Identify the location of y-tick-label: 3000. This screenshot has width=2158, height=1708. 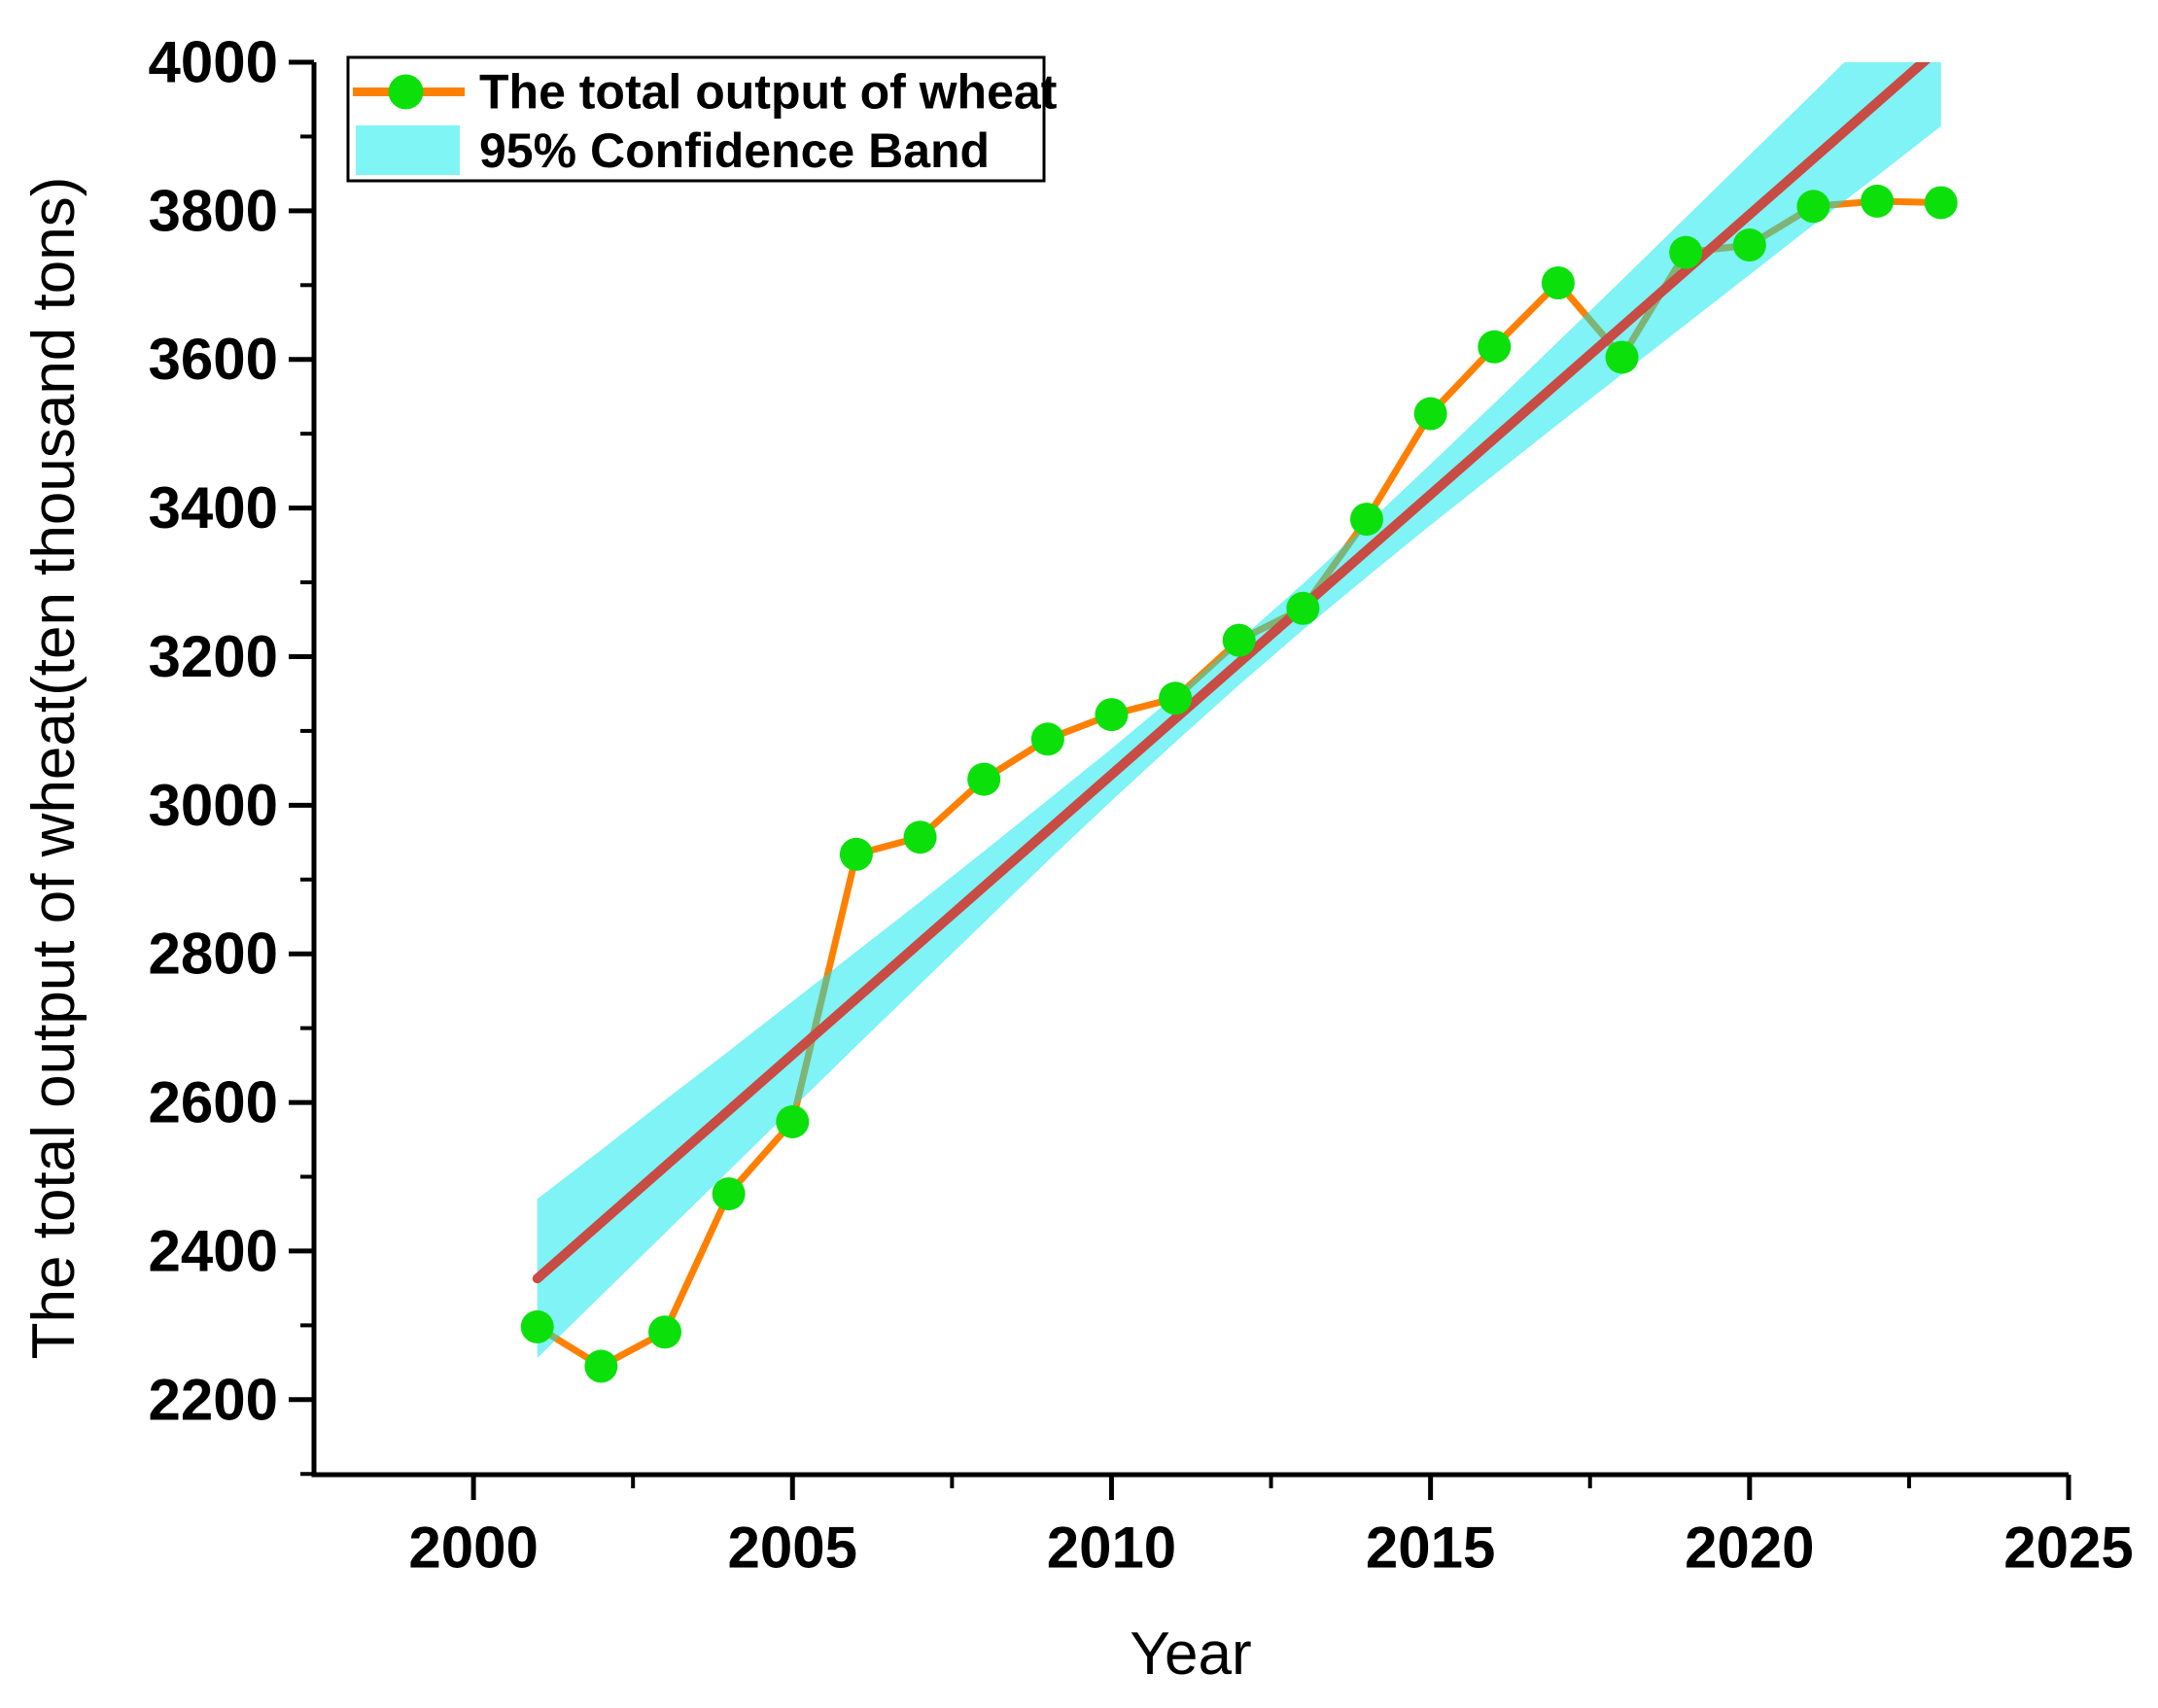
(213, 806).